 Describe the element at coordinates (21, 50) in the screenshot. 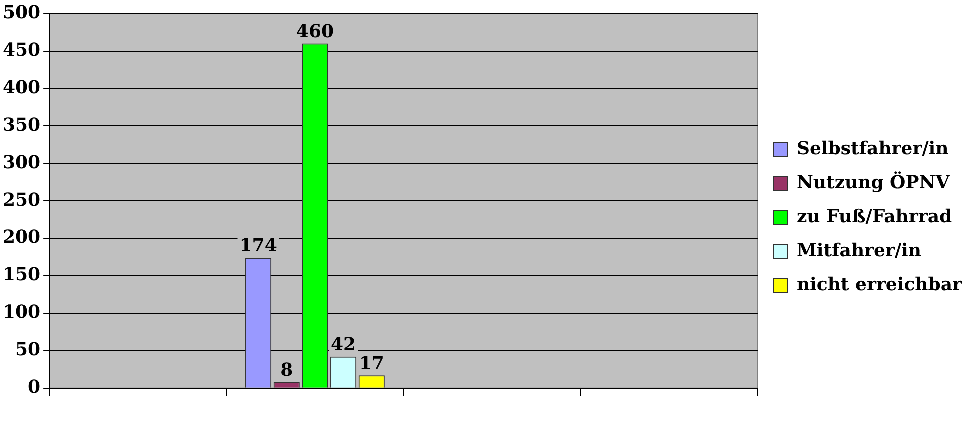

I see `y-tick-label: 450` at that location.